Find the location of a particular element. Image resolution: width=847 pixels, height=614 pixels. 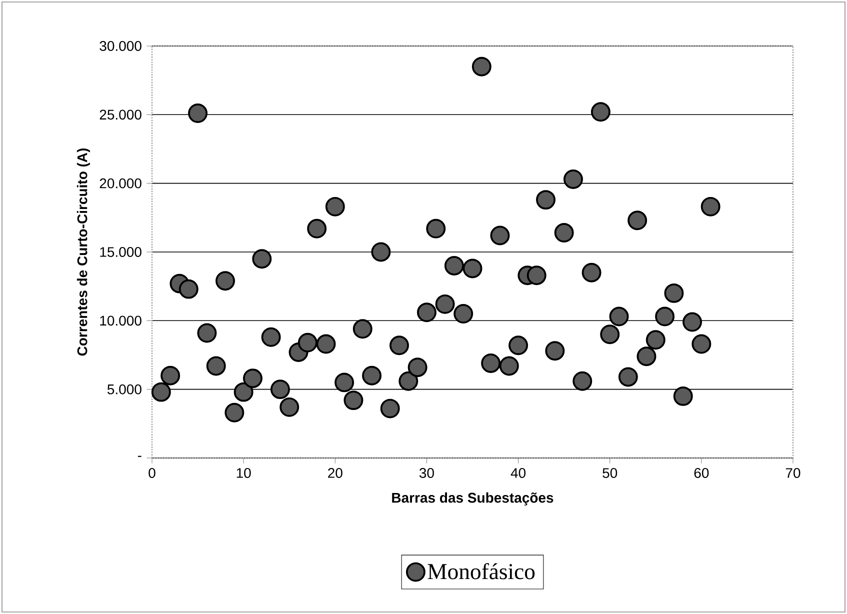

x-tick-label: 20 is located at coordinates (335, 473).